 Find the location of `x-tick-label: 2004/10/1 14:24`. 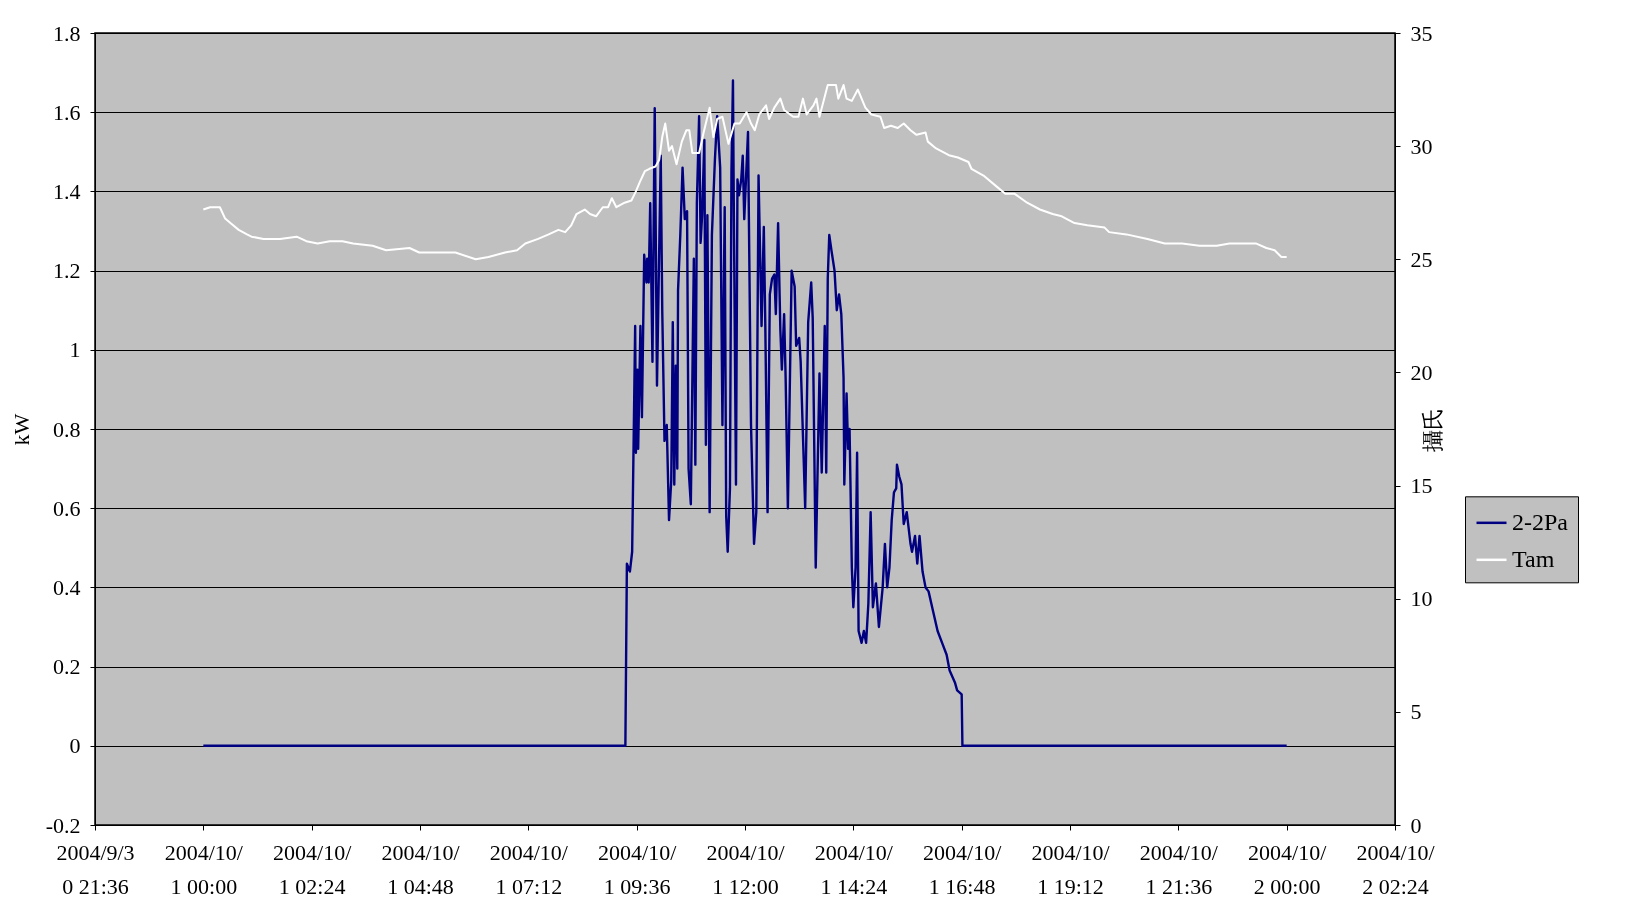

x-tick-label: 2004/10/1 14:24 is located at coordinates (854, 869).